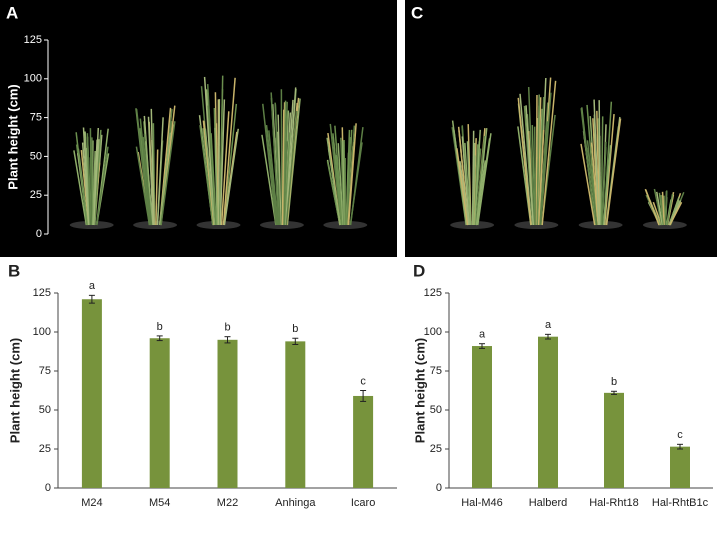 The image size is (717, 537). What do you see at coordinates (295, 503) in the screenshot?
I see `x-tick-label: Anhinga` at bounding box center [295, 503].